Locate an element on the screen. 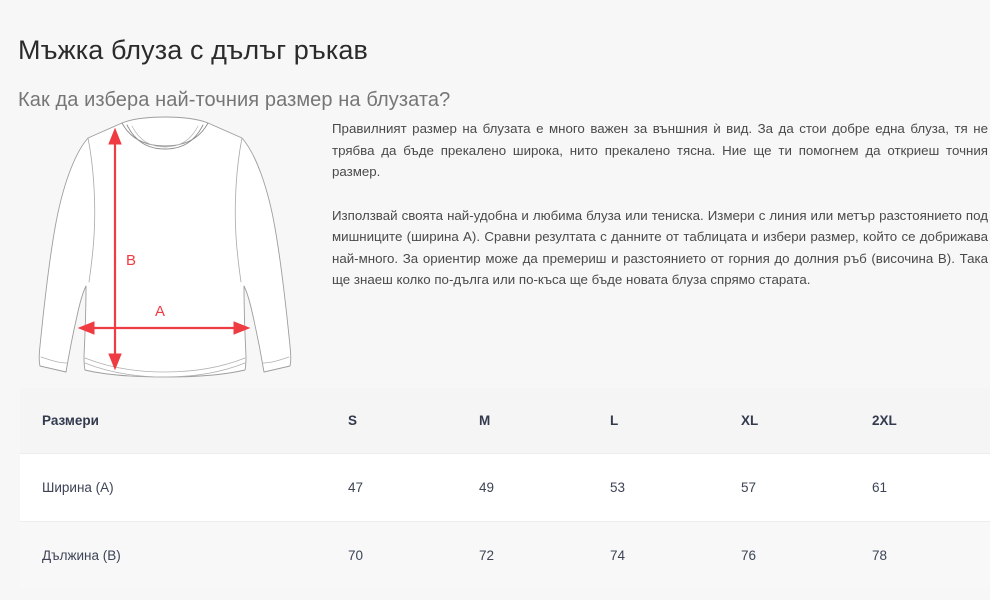 This screenshot has height=600, width=990. row-label-length: Дължина (B) is located at coordinates (184, 555).